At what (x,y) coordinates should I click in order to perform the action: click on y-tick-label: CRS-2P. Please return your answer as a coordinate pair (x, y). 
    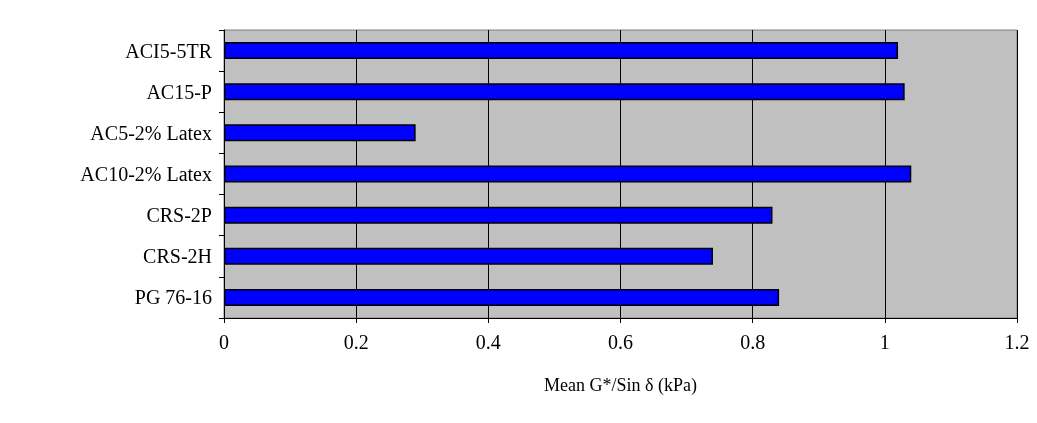
    Looking at the image, I should click on (179, 215).